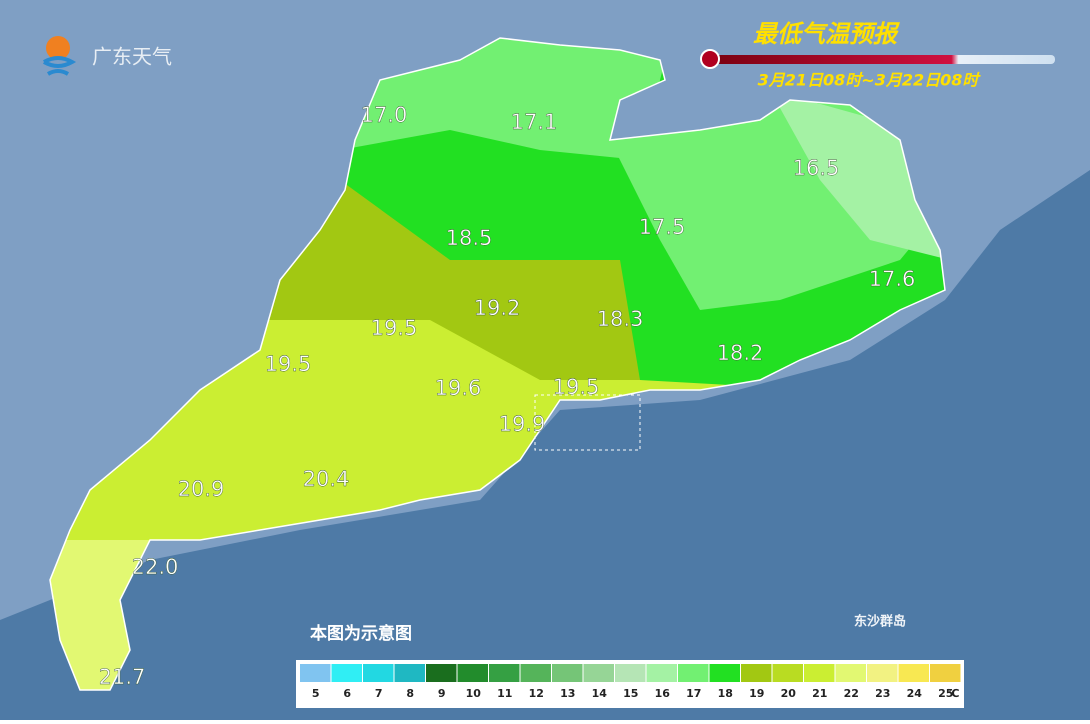 This screenshot has height=724, width=1090. What do you see at coordinates (326, 479) in the screenshot?
I see `temperature-label: 20.4` at bounding box center [326, 479].